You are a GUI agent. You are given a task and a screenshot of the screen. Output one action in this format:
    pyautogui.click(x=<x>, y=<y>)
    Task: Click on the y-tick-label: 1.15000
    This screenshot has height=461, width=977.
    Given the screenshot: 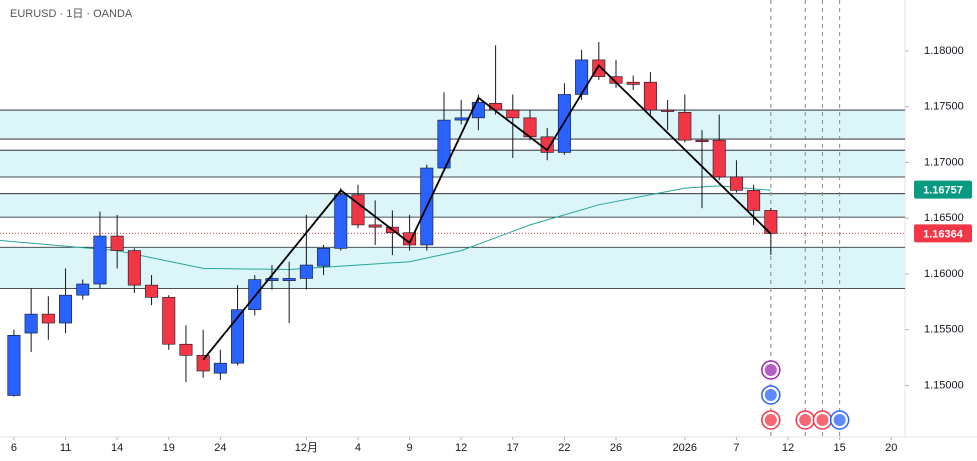 What is the action you would take?
    pyautogui.click(x=944, y=385)
    